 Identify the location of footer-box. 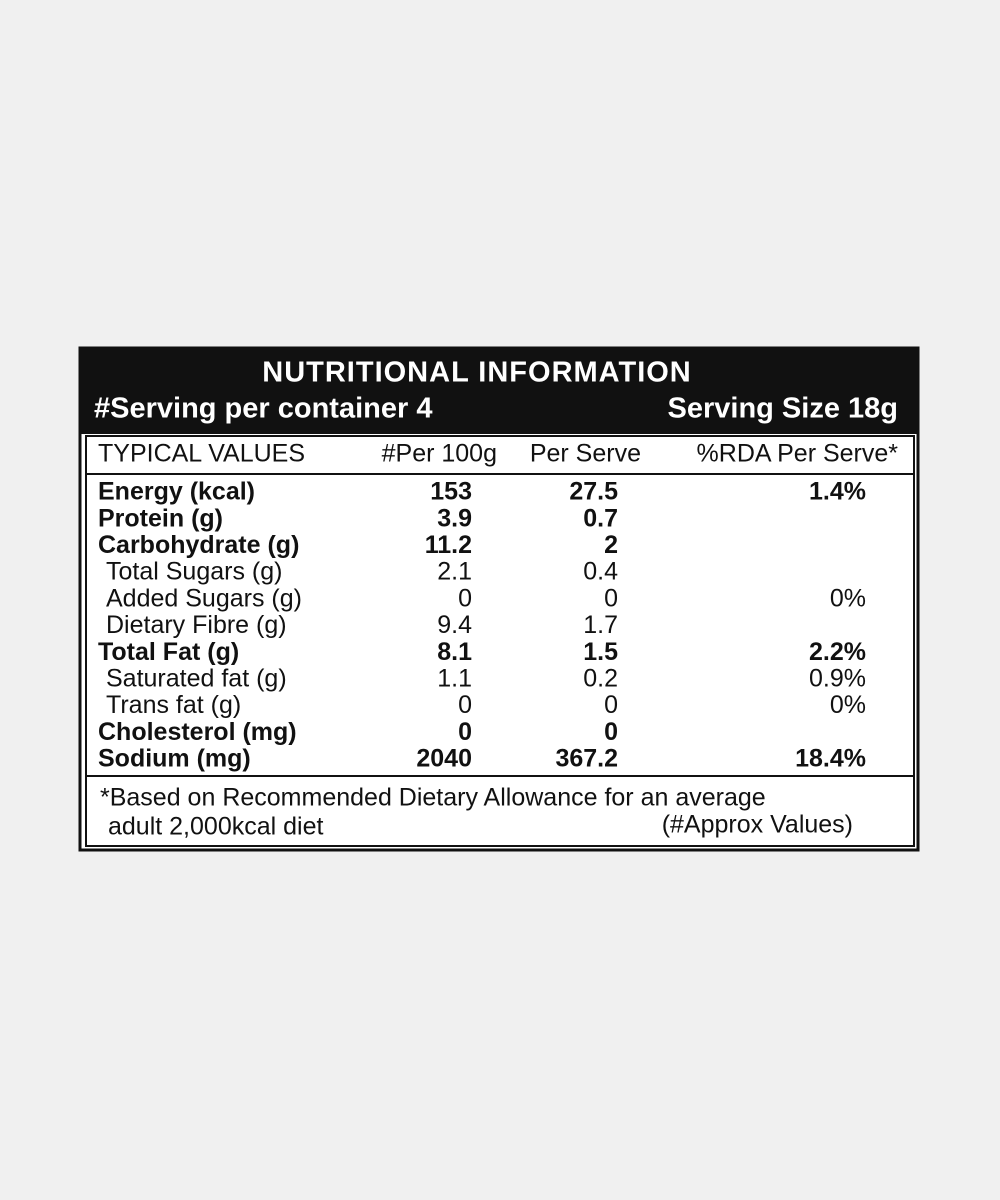
(500, 811).